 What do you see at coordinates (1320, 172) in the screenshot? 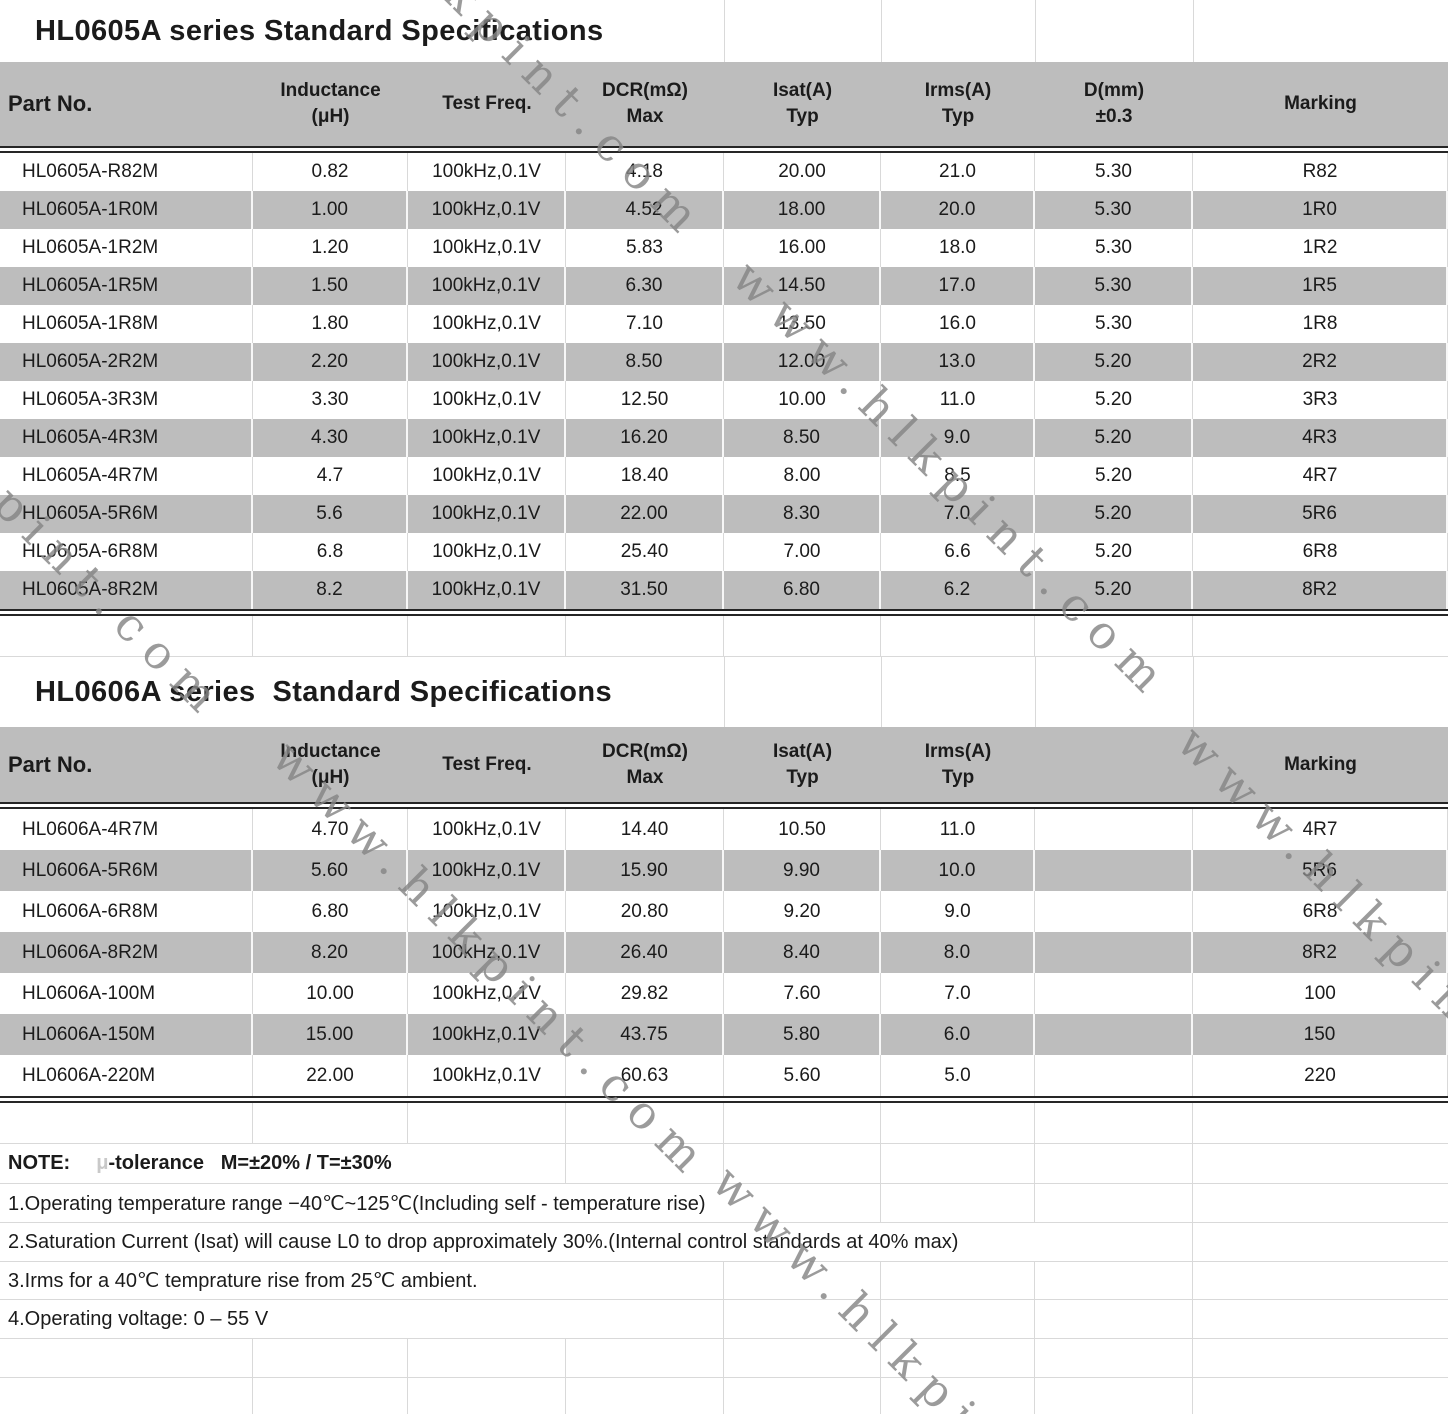
I see `value-cell: R82` at bounding box center [1320, 172].